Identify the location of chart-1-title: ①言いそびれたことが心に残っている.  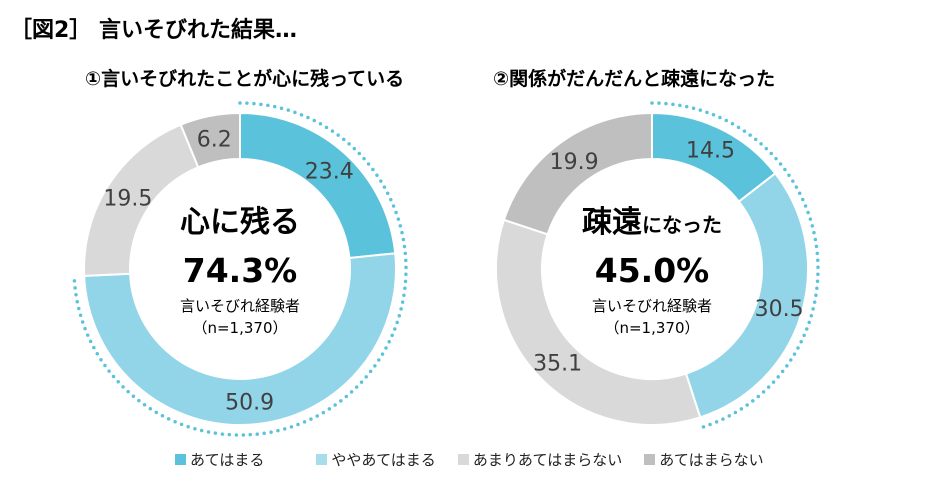
(245, 79).